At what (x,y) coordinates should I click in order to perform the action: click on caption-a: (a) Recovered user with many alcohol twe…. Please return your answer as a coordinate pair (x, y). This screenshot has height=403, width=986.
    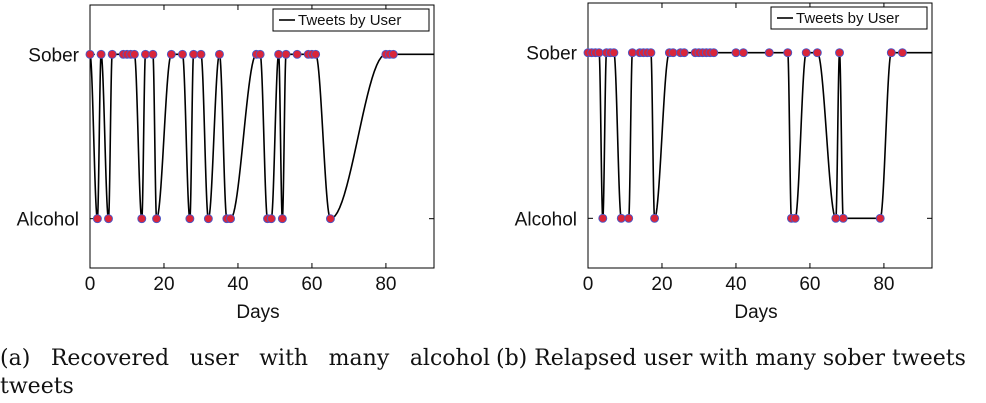
    Looking at the image, I should click on (245, 372).